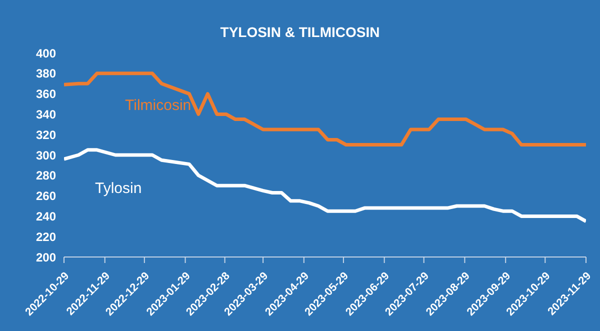 Image resolution: width=600 pixels, height=331 pixels. Describe the element at coordinates (46, 196) in the screenshot. I see `y-tick-label: 260` at that location.